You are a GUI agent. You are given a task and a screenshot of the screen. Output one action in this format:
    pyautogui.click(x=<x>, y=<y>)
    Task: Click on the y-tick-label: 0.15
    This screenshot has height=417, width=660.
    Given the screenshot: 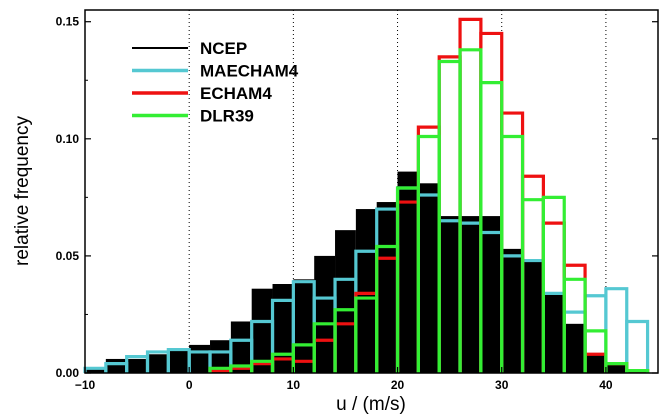 What is the action you would take?
    pyautogui.click(x=68, y=22)
    